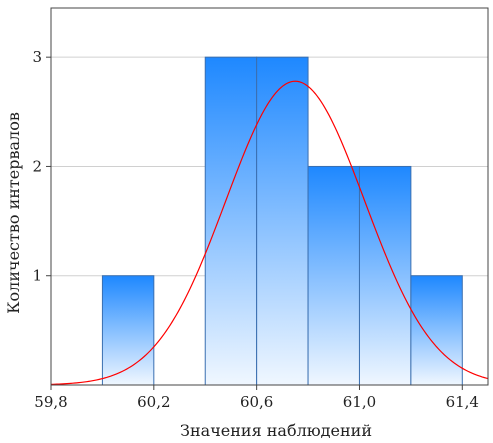 Image resolution: width=493 pixels, height=443 pixels. What do you see at coordinates (37, 276) in the screenshot?
I see `y-tick-label: 1` at bounding box center [37, 276].